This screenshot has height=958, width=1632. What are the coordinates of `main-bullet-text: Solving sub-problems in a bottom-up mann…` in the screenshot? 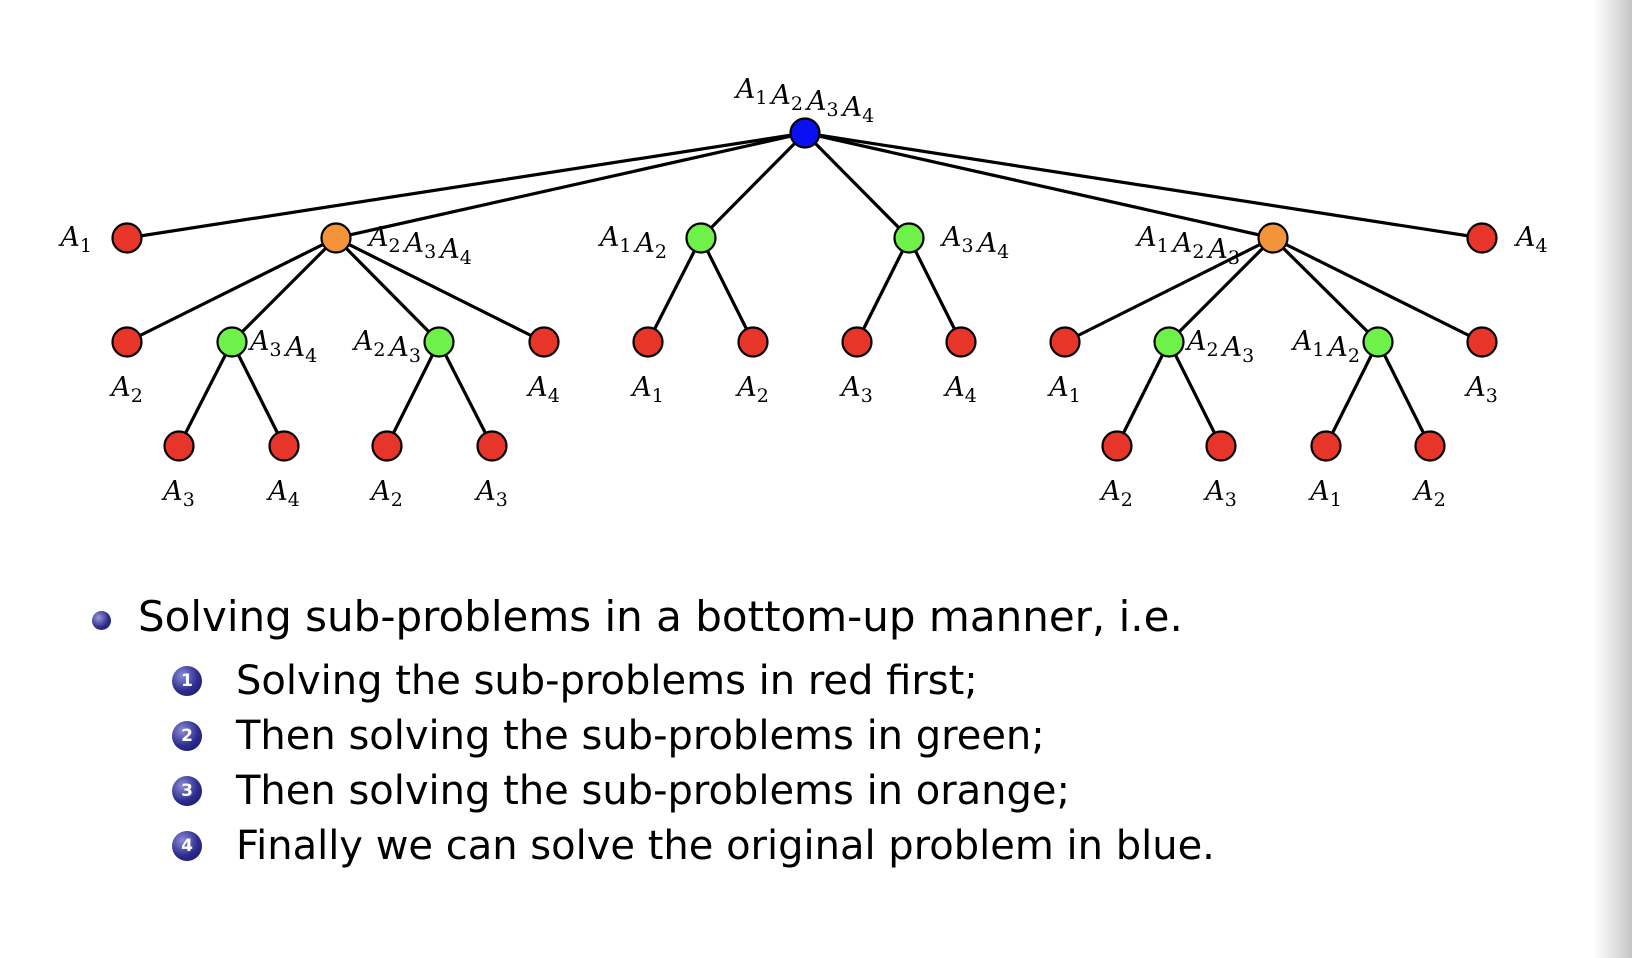 It's located at (660, 616).